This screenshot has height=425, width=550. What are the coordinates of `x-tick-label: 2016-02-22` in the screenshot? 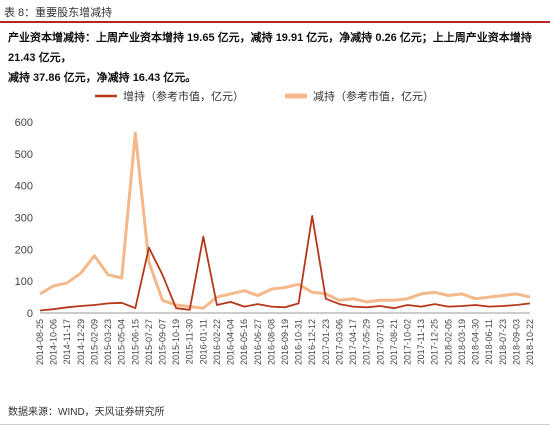 It's located at (217, 342).